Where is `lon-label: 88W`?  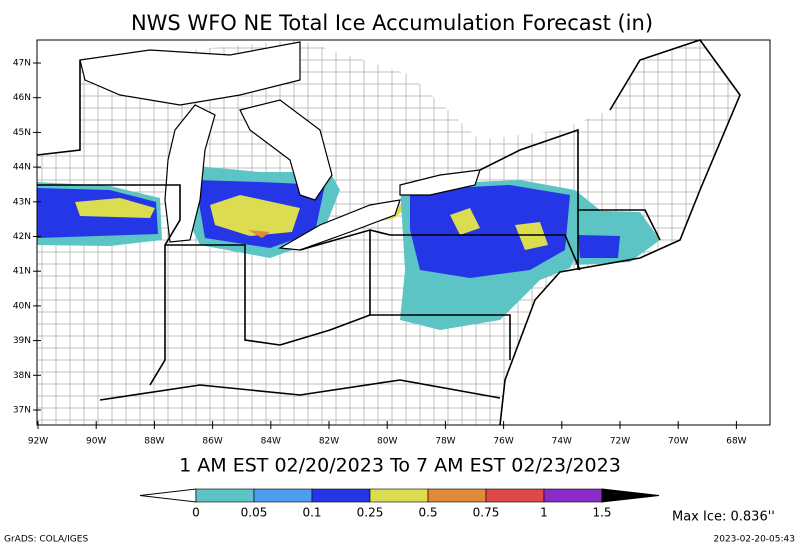 lon-label: 88W is located at coordinates (154, 442).